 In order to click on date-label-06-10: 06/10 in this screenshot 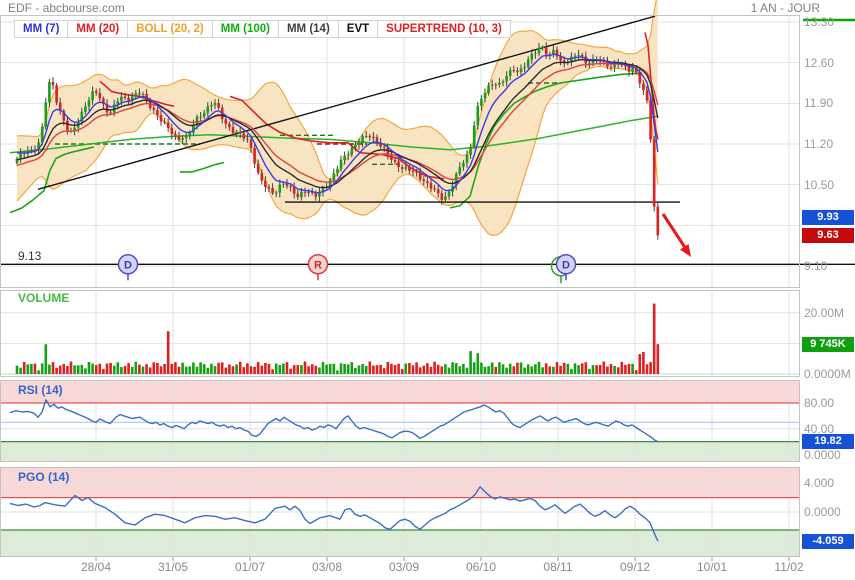, I will do `click(481, 567)`.